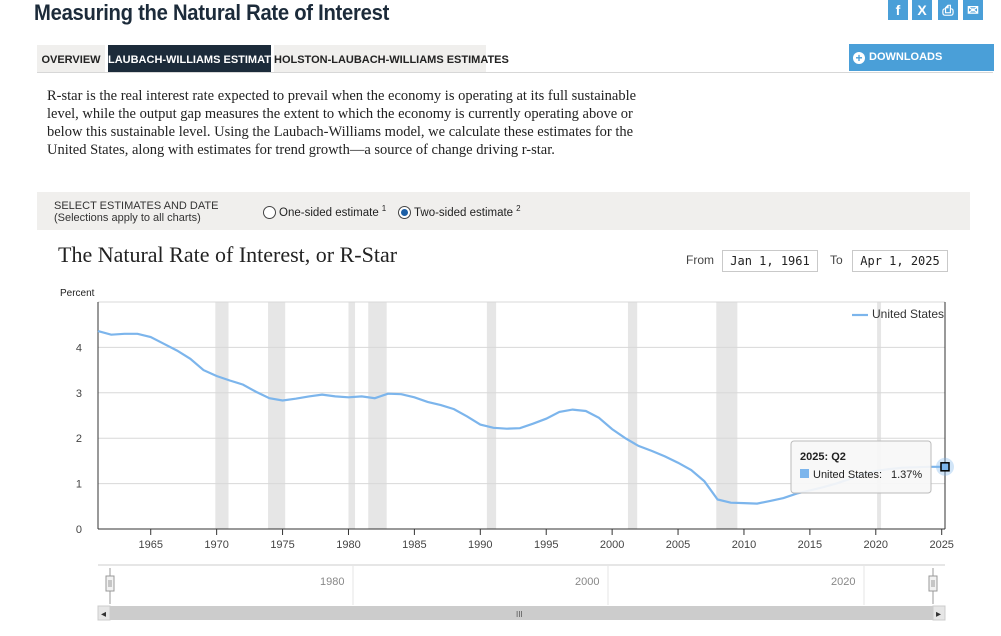 This screenshot has width=1001, height=636. I want to click on navigator-label: 1980, so click(332, 582).